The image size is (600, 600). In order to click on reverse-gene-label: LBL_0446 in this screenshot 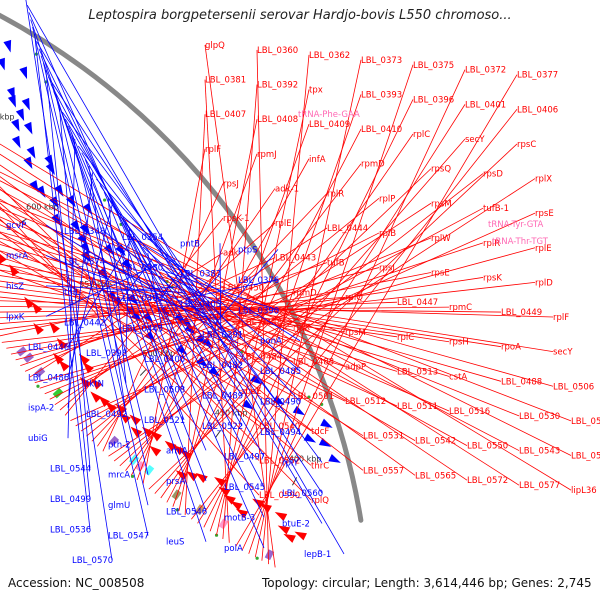, I will do `click(48, 348)`.